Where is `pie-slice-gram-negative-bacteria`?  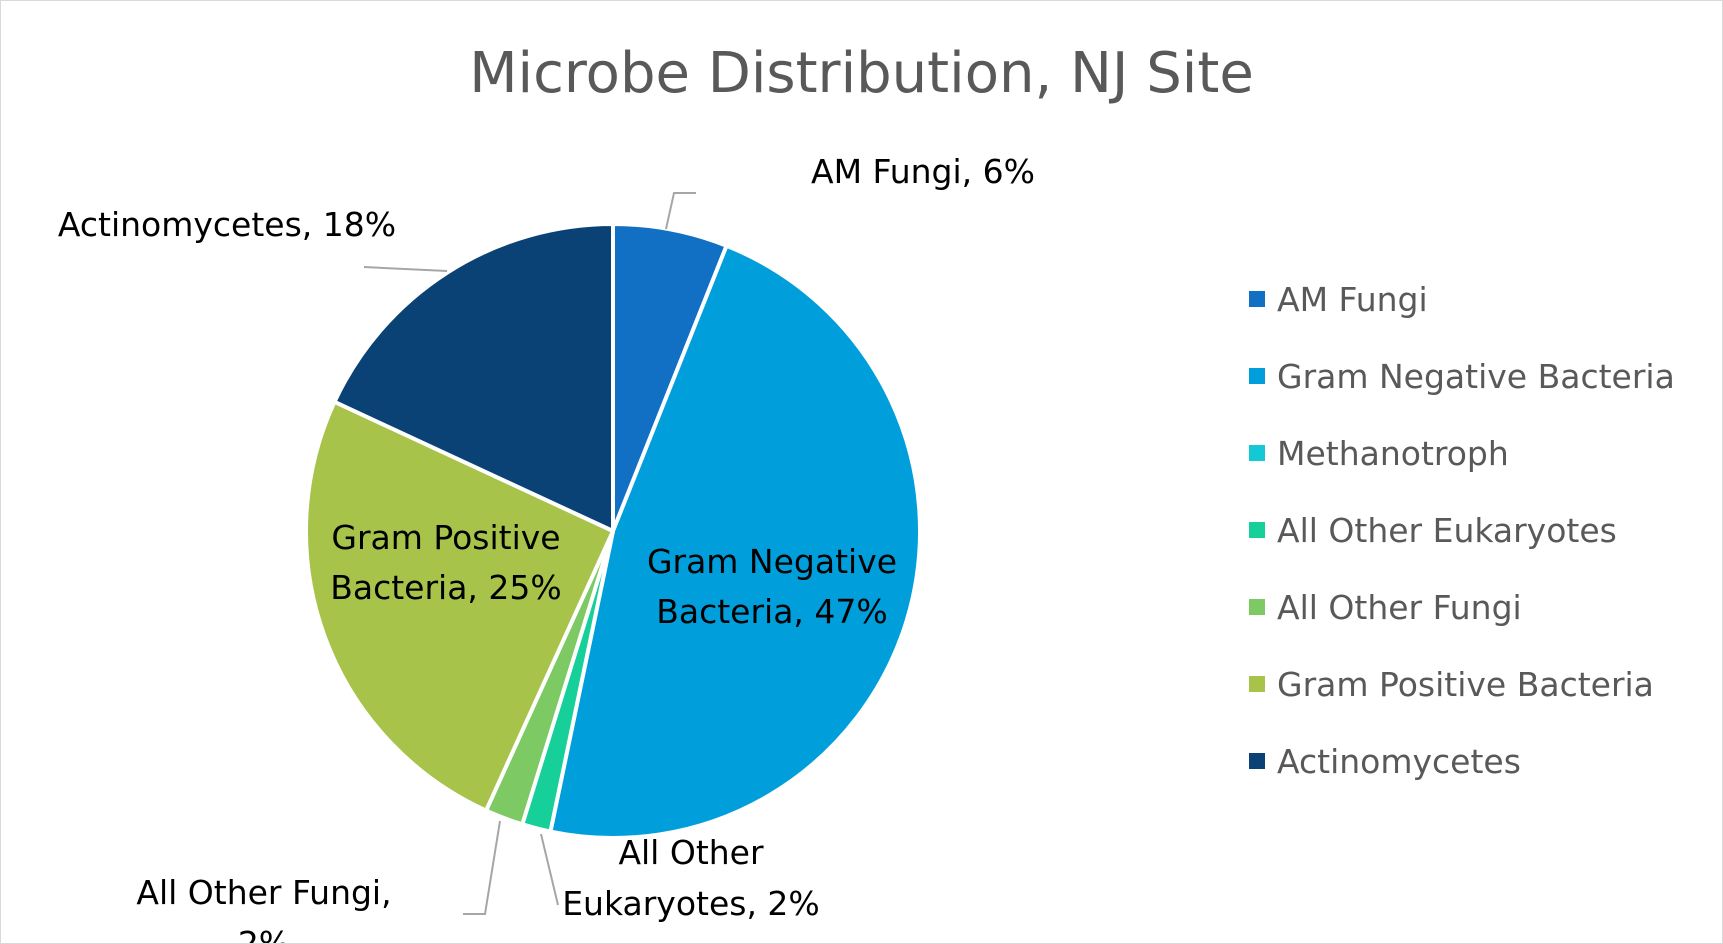 pie-slice-gram-negative-bacteria is located at coordinates (735, 541).